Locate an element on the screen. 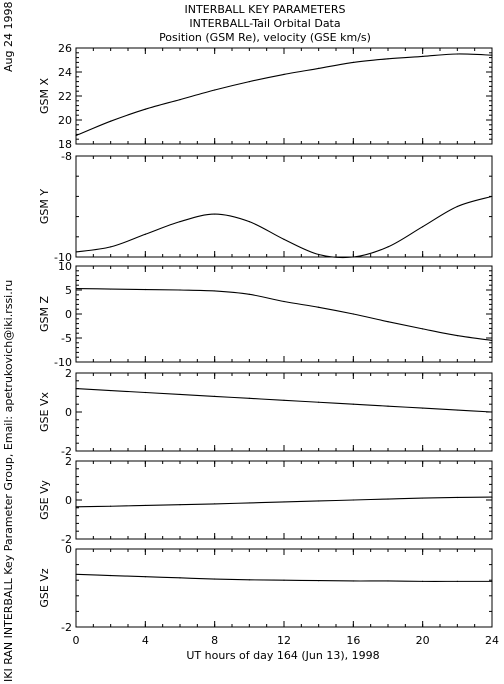 This screenshot has width=504, height=684. x-tick-label: 20 is located at coordinates (423, 640).